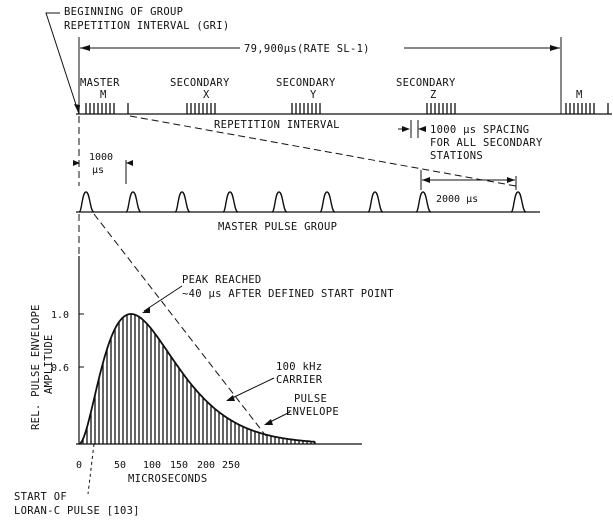 Image resolution: width=613 pixels, height=524 pixels. Describe the element at coordinates (100, 83) in the screenshot. I see `master-label: MASTER` at that location.